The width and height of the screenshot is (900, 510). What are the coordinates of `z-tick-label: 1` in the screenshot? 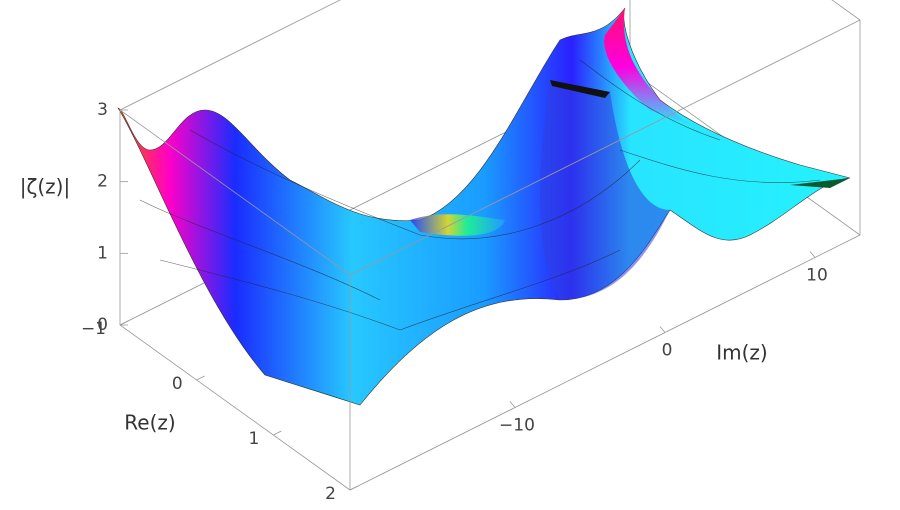 It's located at (102, 253).